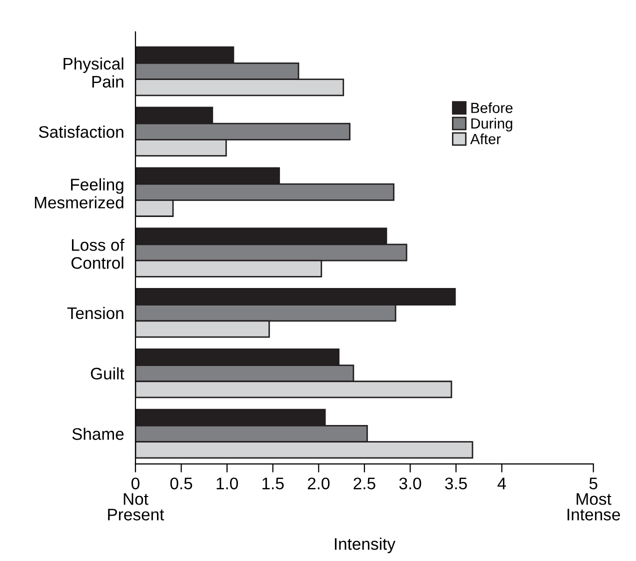 This screenshot has height=561, width=636. What do you see at coordinates (79, 193) in the screenshot?
I see `y-tick-label: Feeling Mesmerized` at bounding box center [79, 193].